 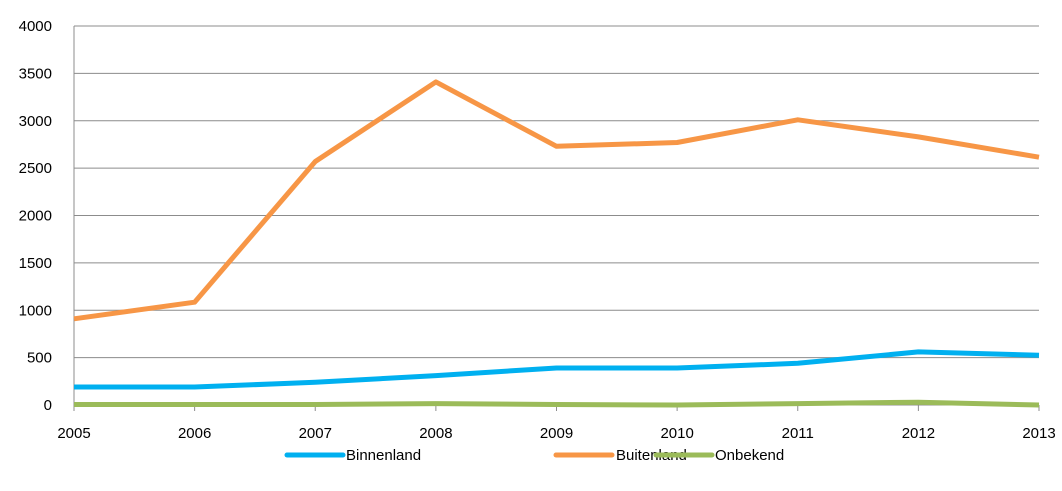 I want to click on y-tick-label: 2000, so click(x=35, y=216).